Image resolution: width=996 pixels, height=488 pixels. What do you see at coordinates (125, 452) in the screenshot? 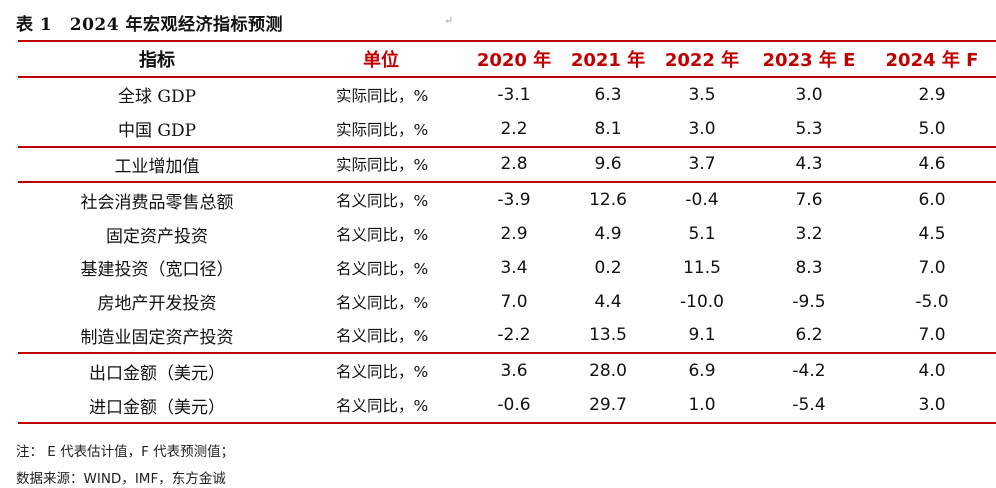
I see `table-note: 注： E 代表估计值，F 代表预测值；` at bounding box center [125, 452].